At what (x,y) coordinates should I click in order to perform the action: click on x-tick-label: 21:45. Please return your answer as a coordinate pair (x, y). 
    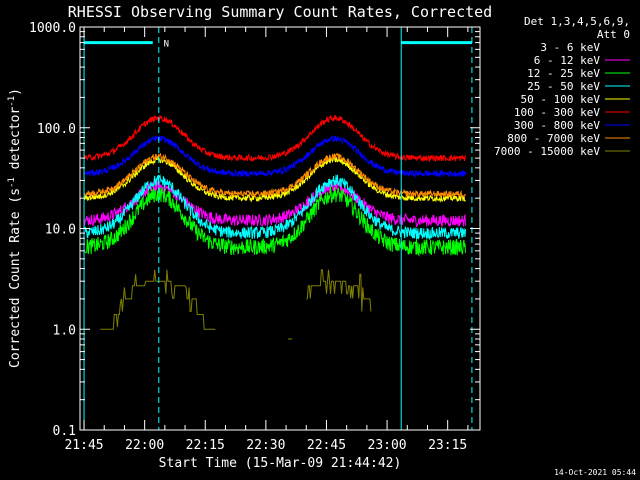
    Looking at the image, I should click on (83, 445).